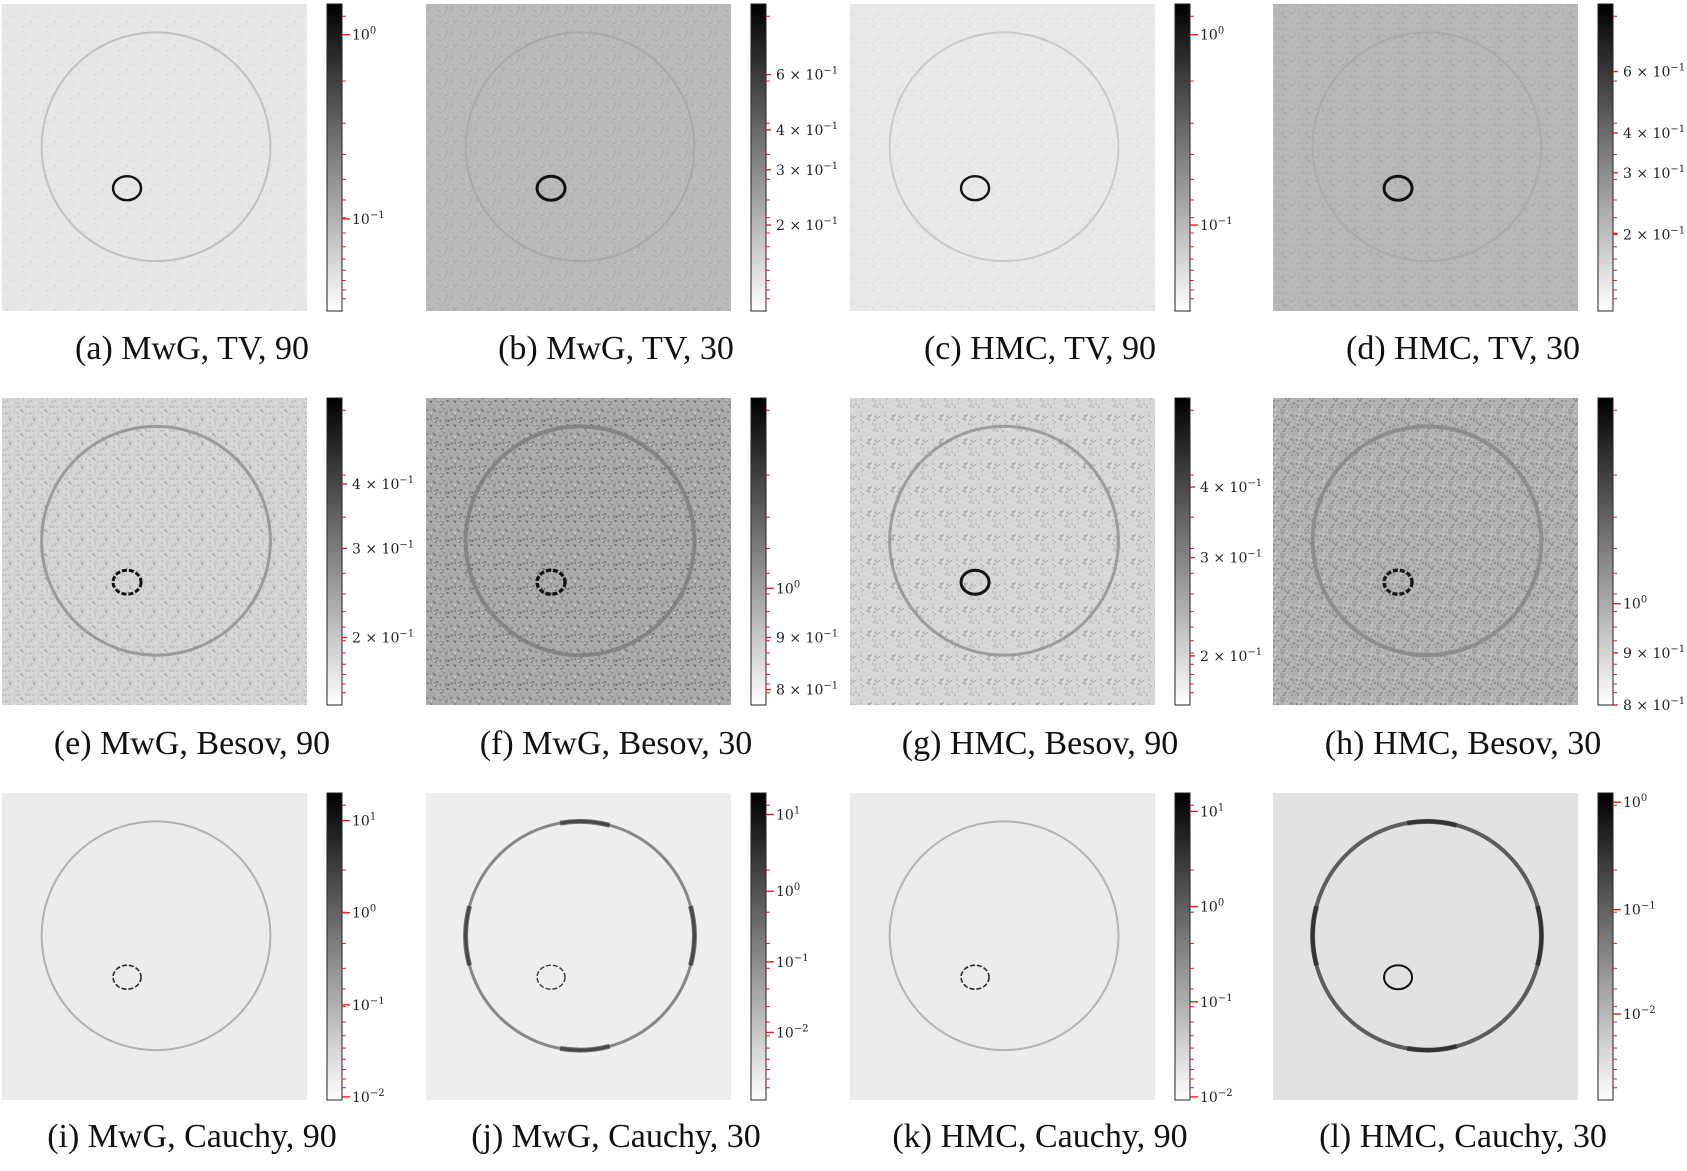 Image resolution: width=1687 pixels, height=1171 pixels. I want to click on panel-a: 100 10−1, so click(193, 157).